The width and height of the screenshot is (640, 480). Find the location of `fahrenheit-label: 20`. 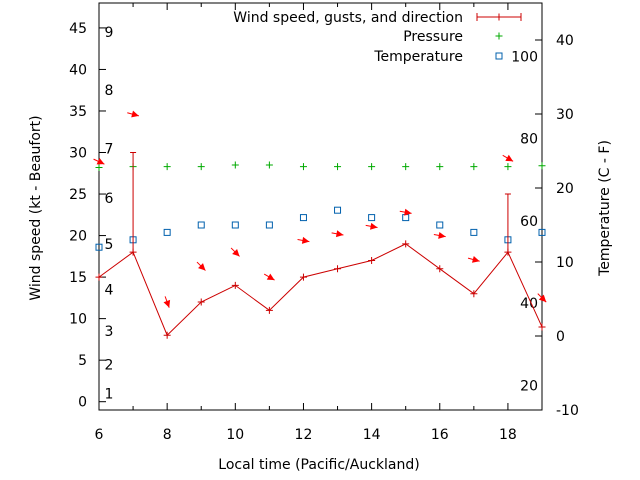

fahrenheit-label: 20 is located at coordinates (529, 386).